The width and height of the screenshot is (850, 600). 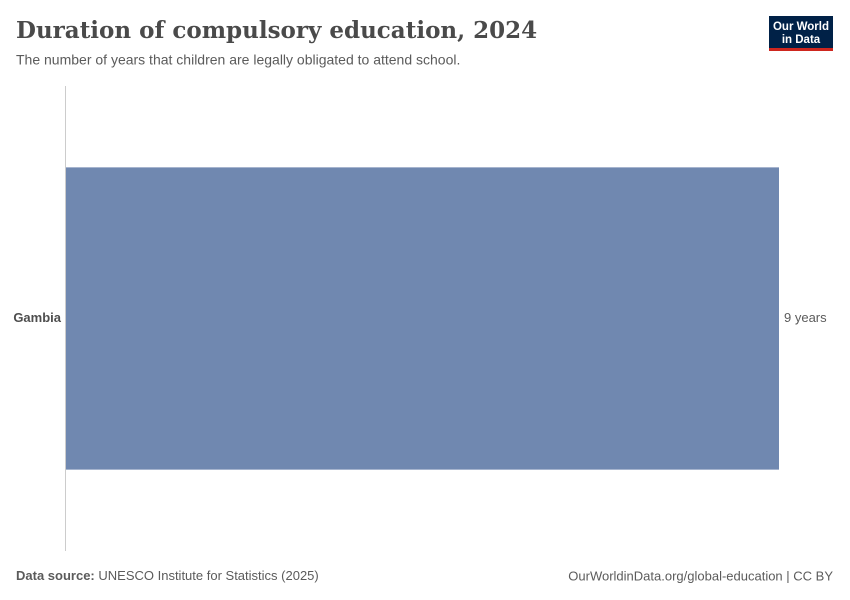 I want to click on logo-box, so click(x=801, y=33).